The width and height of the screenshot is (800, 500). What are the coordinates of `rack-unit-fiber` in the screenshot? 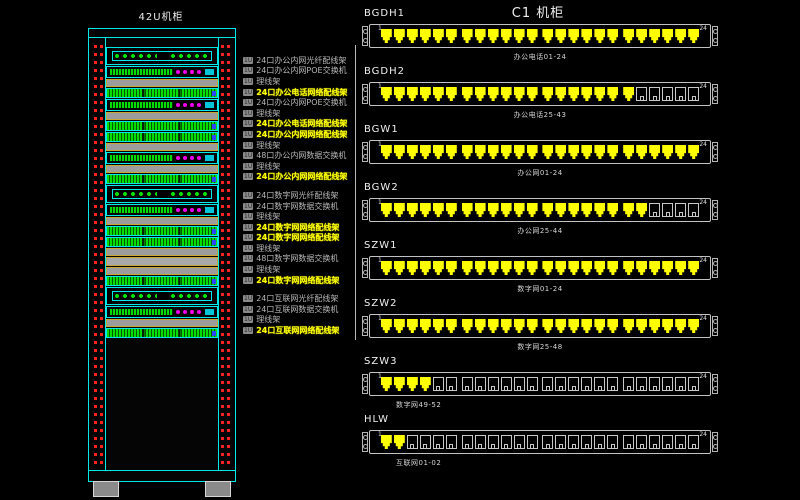 It's located at (162, 194).